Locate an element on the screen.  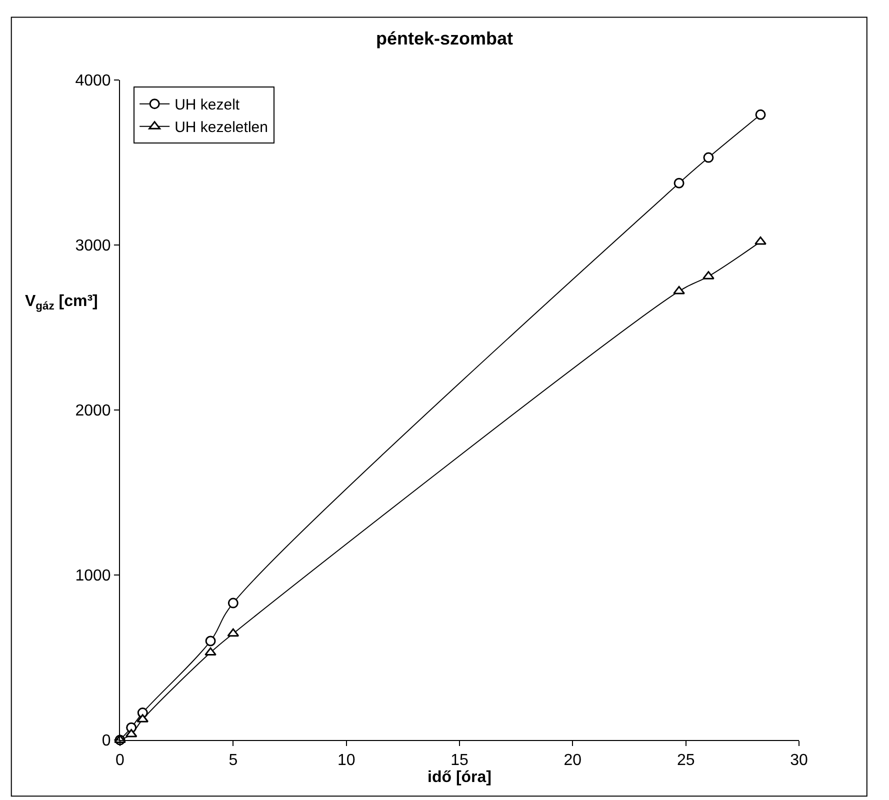
legend-label: UH kezeletlen is located at coordinates (221, 127).